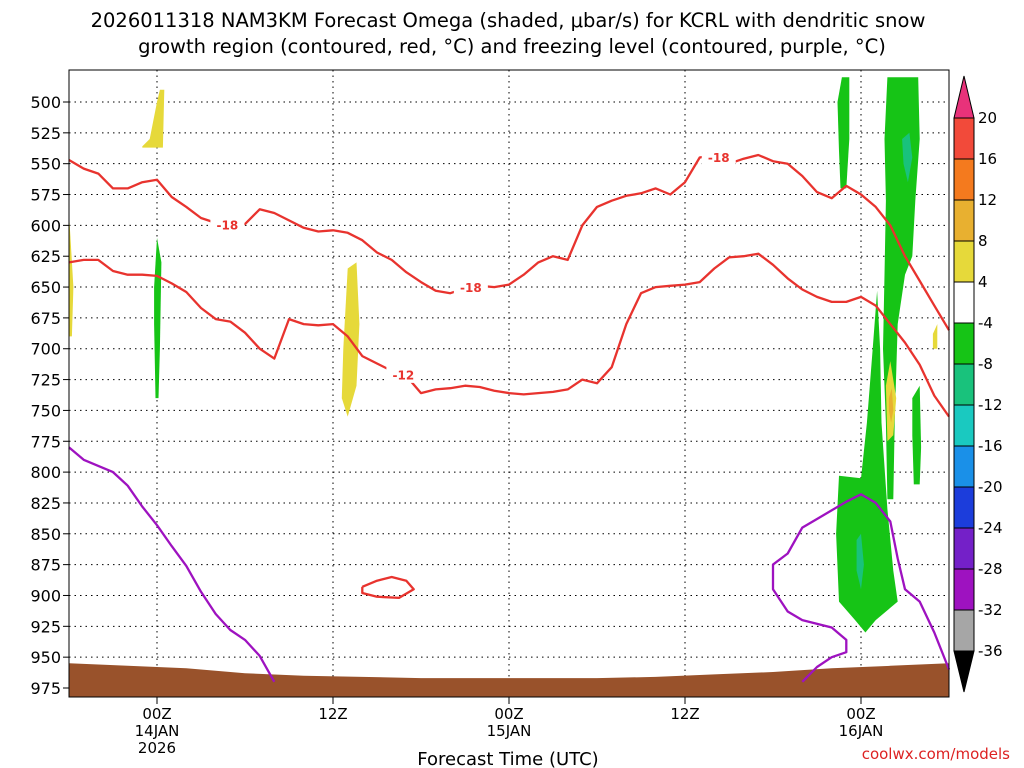 The height and width of the screenshot is (768, 1024). Describe the element at coordinates (157, 748) in the screenshot. I see `x-tick-year: 2026` at that location.